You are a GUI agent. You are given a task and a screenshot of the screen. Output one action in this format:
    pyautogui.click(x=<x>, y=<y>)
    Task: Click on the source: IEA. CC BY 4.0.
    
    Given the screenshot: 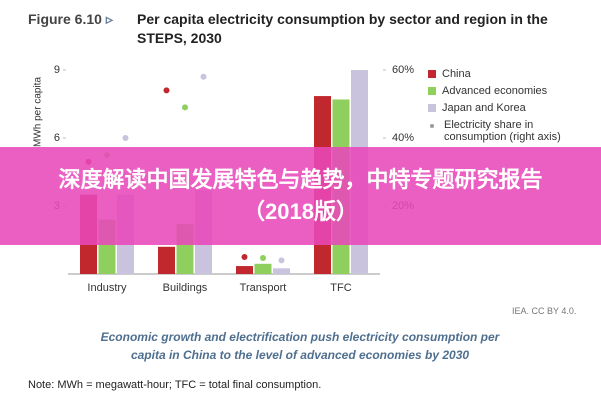 What is the action you would take?
    pyautogui.click(x=544, y=311)
    